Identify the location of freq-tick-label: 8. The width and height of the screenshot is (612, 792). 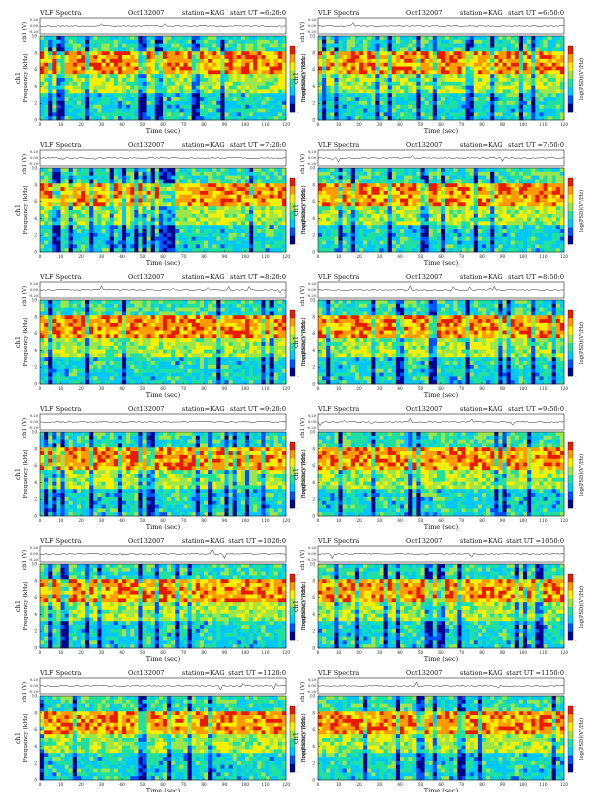
(313, 52).